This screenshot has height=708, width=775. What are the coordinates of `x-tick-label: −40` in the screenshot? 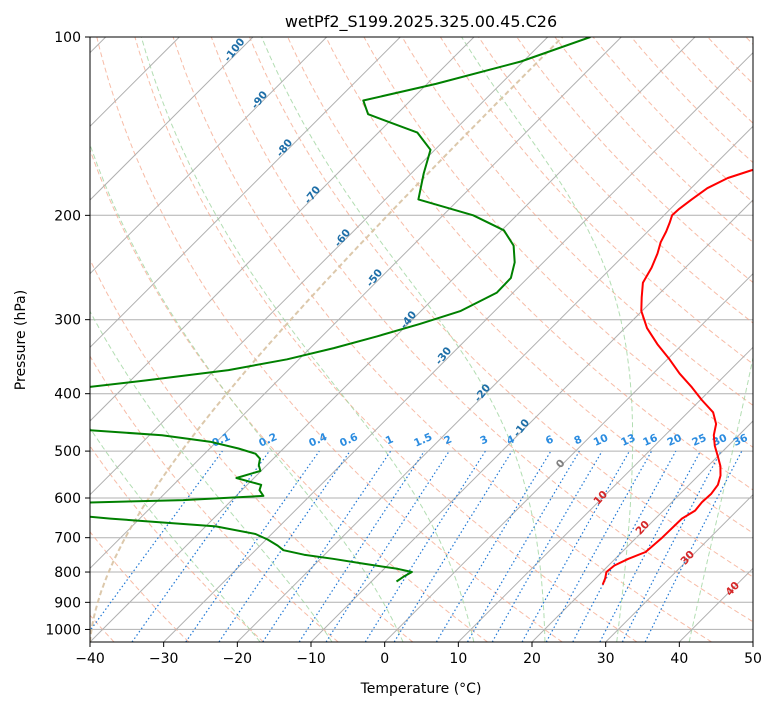 It's located at (90, 659).